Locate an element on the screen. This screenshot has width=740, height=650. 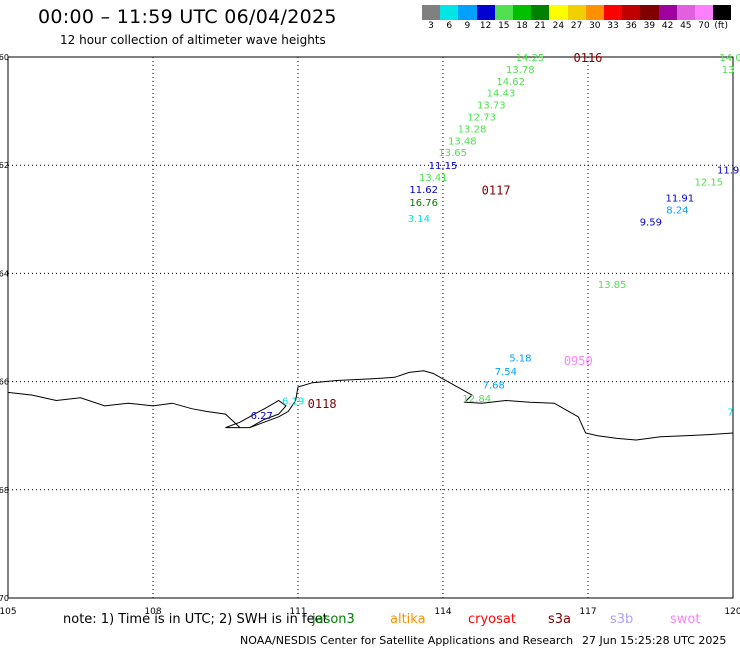
wave-height-value: 13.41 is located at coordinates (433, 178).